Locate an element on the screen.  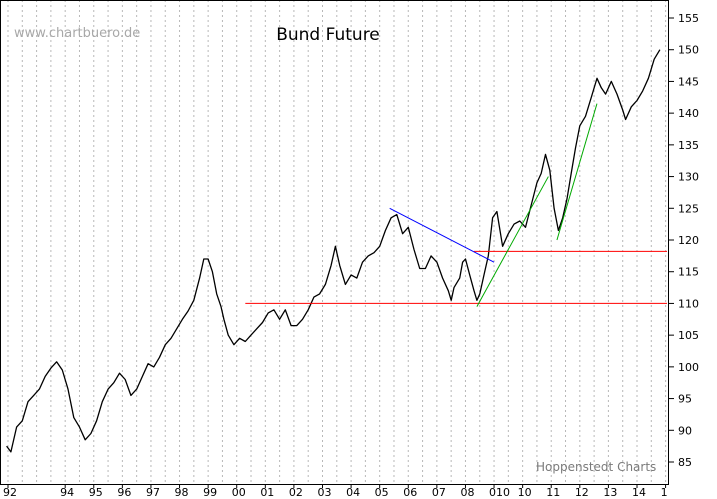
x-tick-label: 06 is located at coordinates (410, 492).